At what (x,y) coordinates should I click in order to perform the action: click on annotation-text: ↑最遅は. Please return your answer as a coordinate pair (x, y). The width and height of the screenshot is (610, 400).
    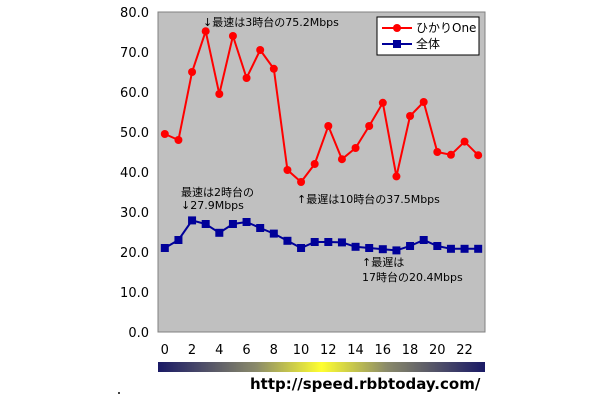
    Looking at the image, I should click on (383, 262).